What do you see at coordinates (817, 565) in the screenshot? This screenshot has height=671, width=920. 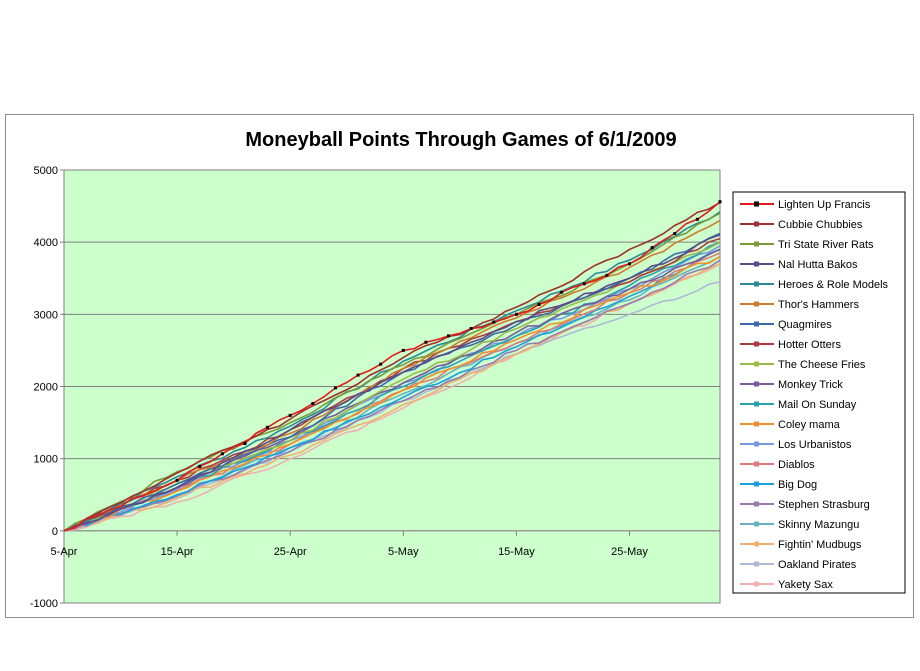 I see `legend-entry: Oakland Pirates` at bounding box center [817, 565].